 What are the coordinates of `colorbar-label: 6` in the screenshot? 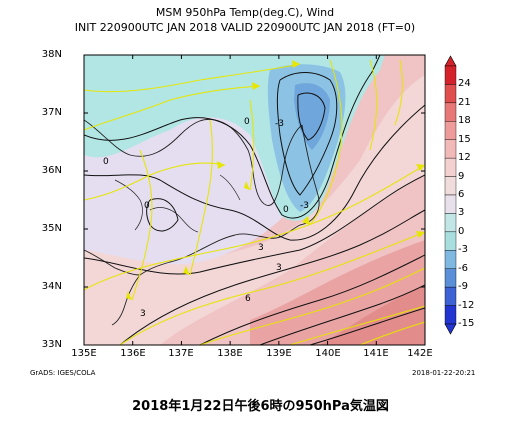 It's located at (461, 194).